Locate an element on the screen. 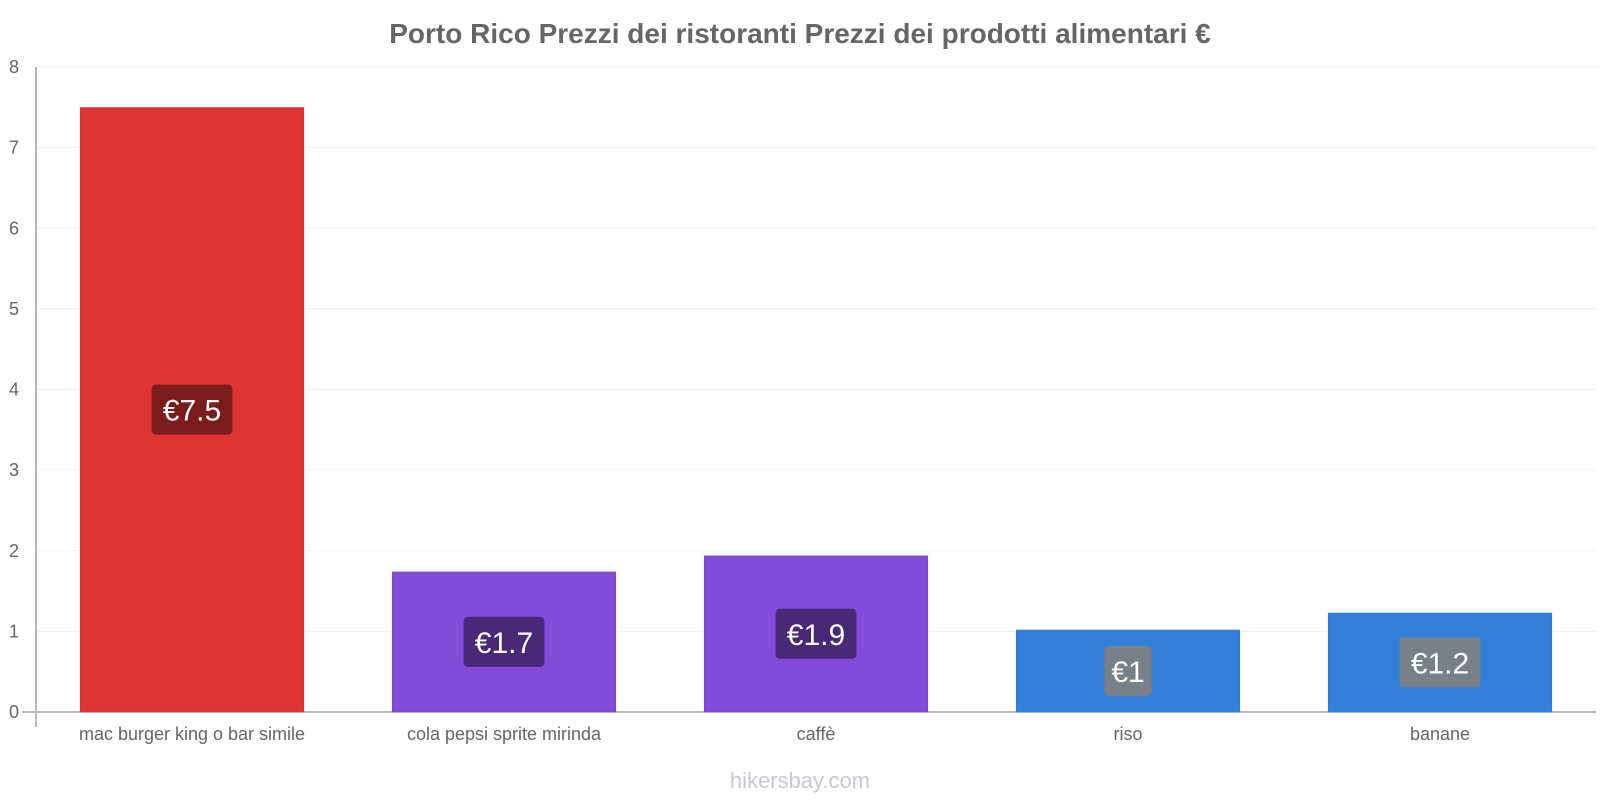 This screenshot has height=800, width=1600. y-tick-label: 4 is located at coordinates (14, 390).